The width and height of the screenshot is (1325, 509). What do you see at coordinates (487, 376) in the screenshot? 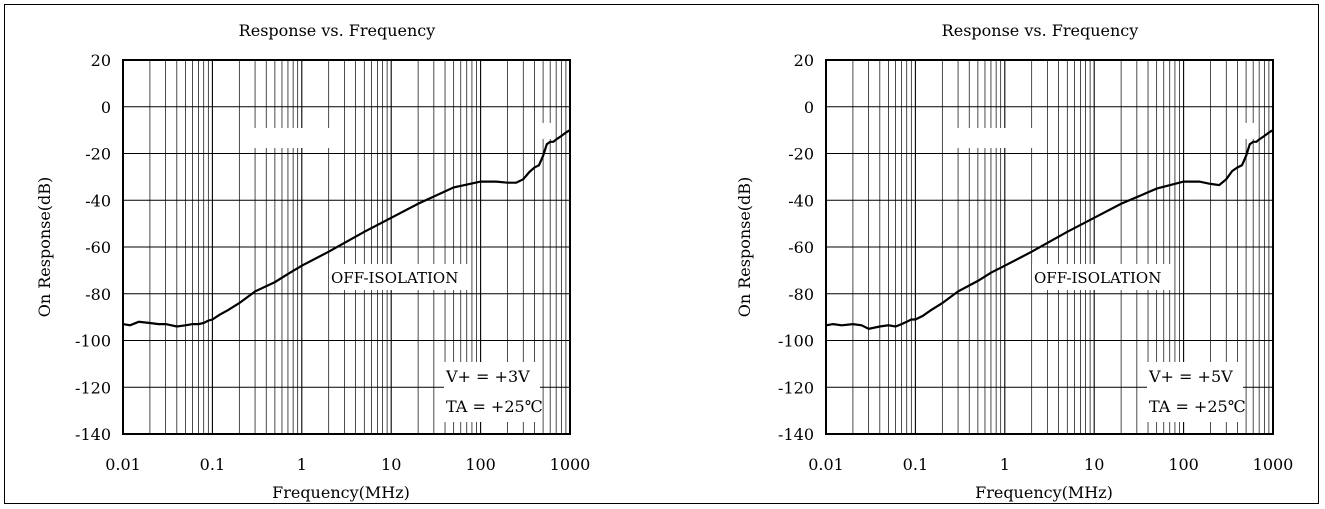
I see `condition-voltage: V+ = +3V` at bounding box center [487, 376].